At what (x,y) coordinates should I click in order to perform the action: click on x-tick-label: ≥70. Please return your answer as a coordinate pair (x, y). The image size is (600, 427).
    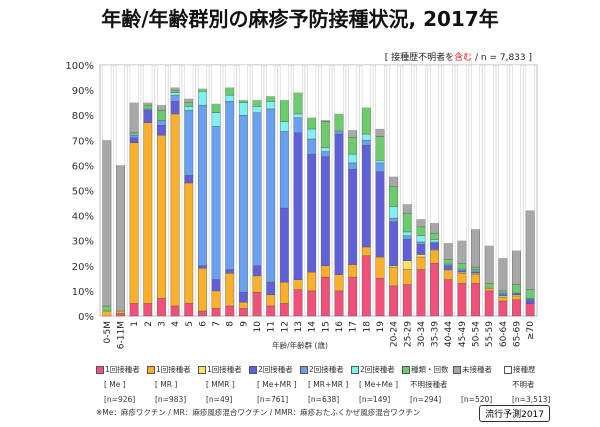
    Looking at the image, I should click on (531, 330).